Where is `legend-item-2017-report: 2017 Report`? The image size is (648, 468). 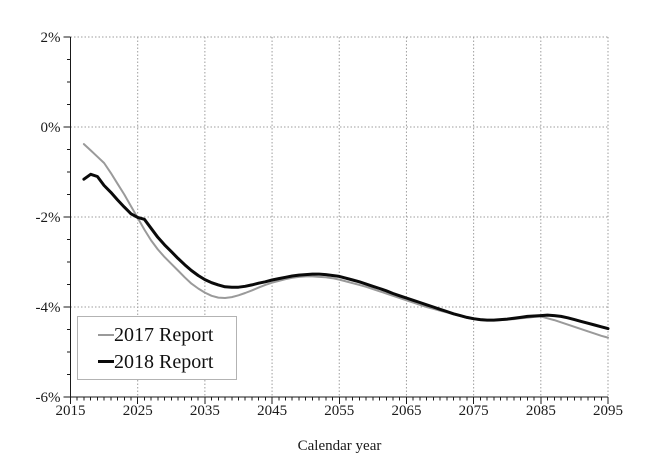 legend-item-2017-report: 2017 Report is located at coordinates (167, 335).